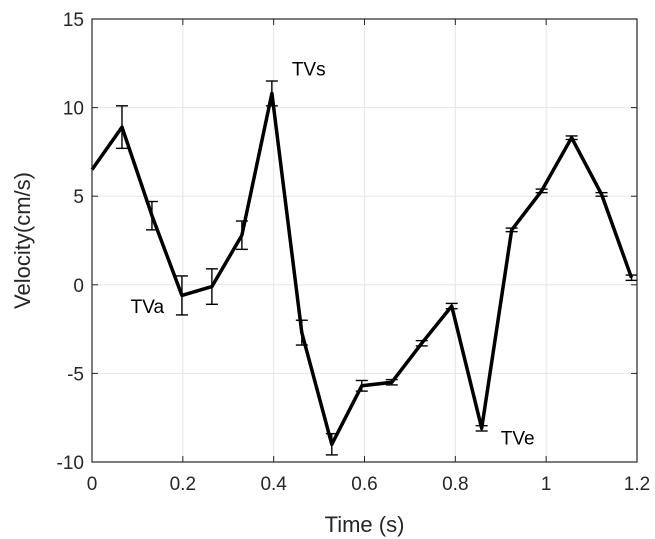 This screenshot has height=539, width=655. I want to click on y-axis-label: Velocity(cm/s), so click(22, 240).